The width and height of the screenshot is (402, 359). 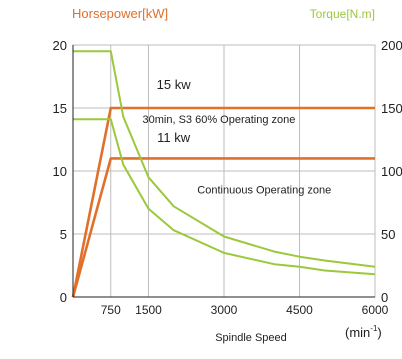 I want to click on x-axis-unit-superscript: -1, so click(x=374, y=328).